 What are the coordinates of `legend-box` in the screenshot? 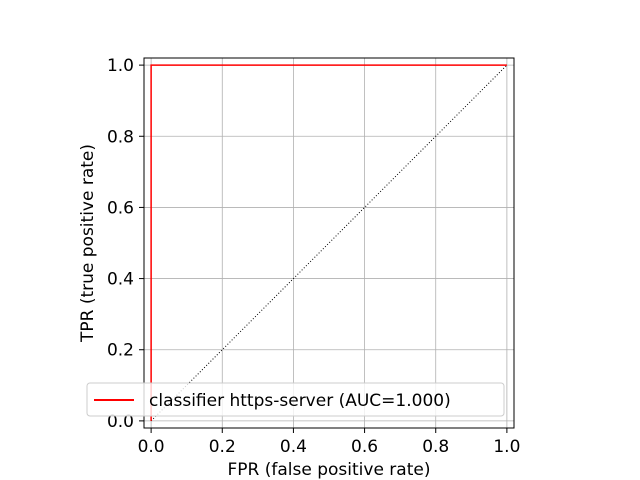 It's located at (295, 399).